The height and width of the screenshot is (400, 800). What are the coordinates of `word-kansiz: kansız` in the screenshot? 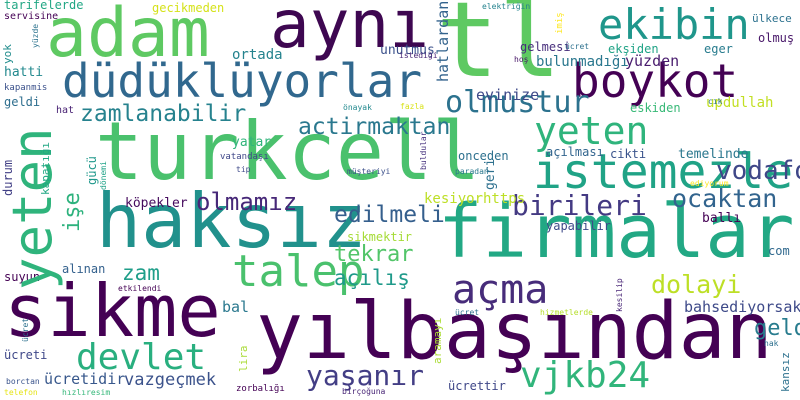 It's located at (785, 372).